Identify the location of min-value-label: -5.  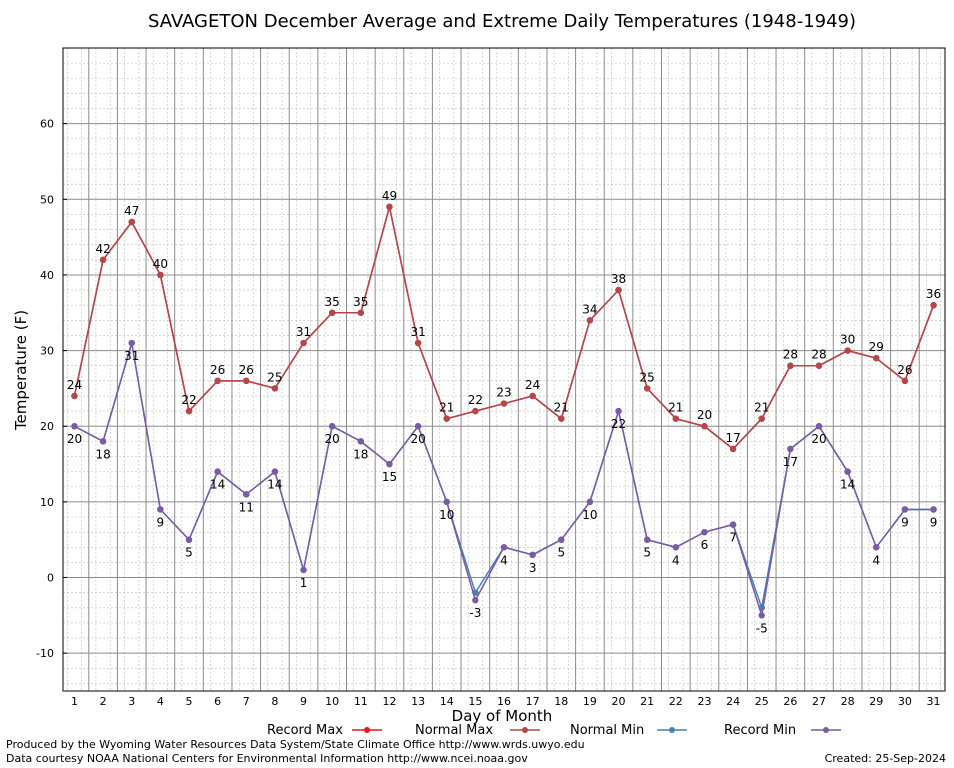
(762, 628).